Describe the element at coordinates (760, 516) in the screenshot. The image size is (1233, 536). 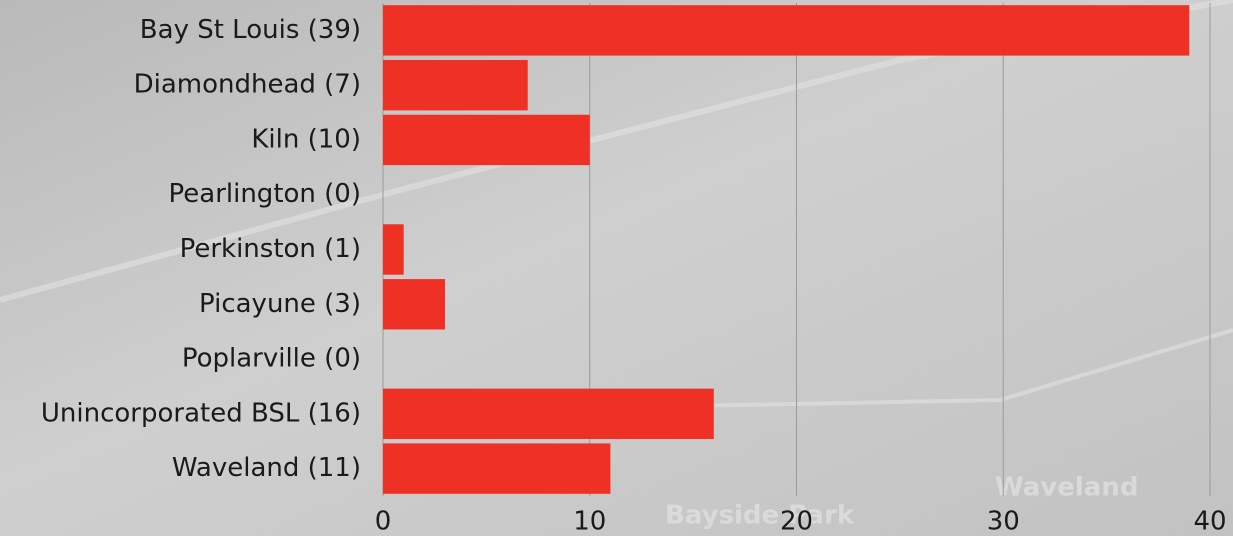
I see `map-label: Bayside Park` at that location.